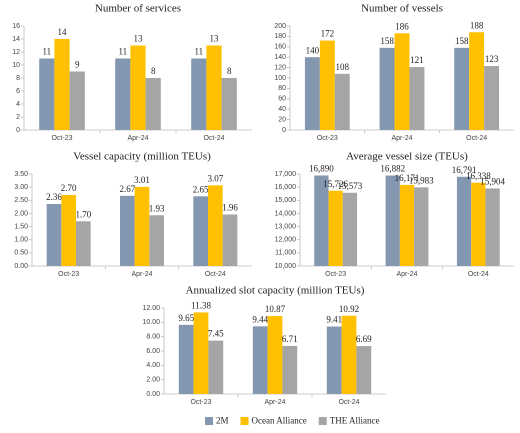 This screenshot has height=433, width=520. Describe the element at coordinates (16, 52) in the screenshot. I see `y-tick-label: 12` at that location.